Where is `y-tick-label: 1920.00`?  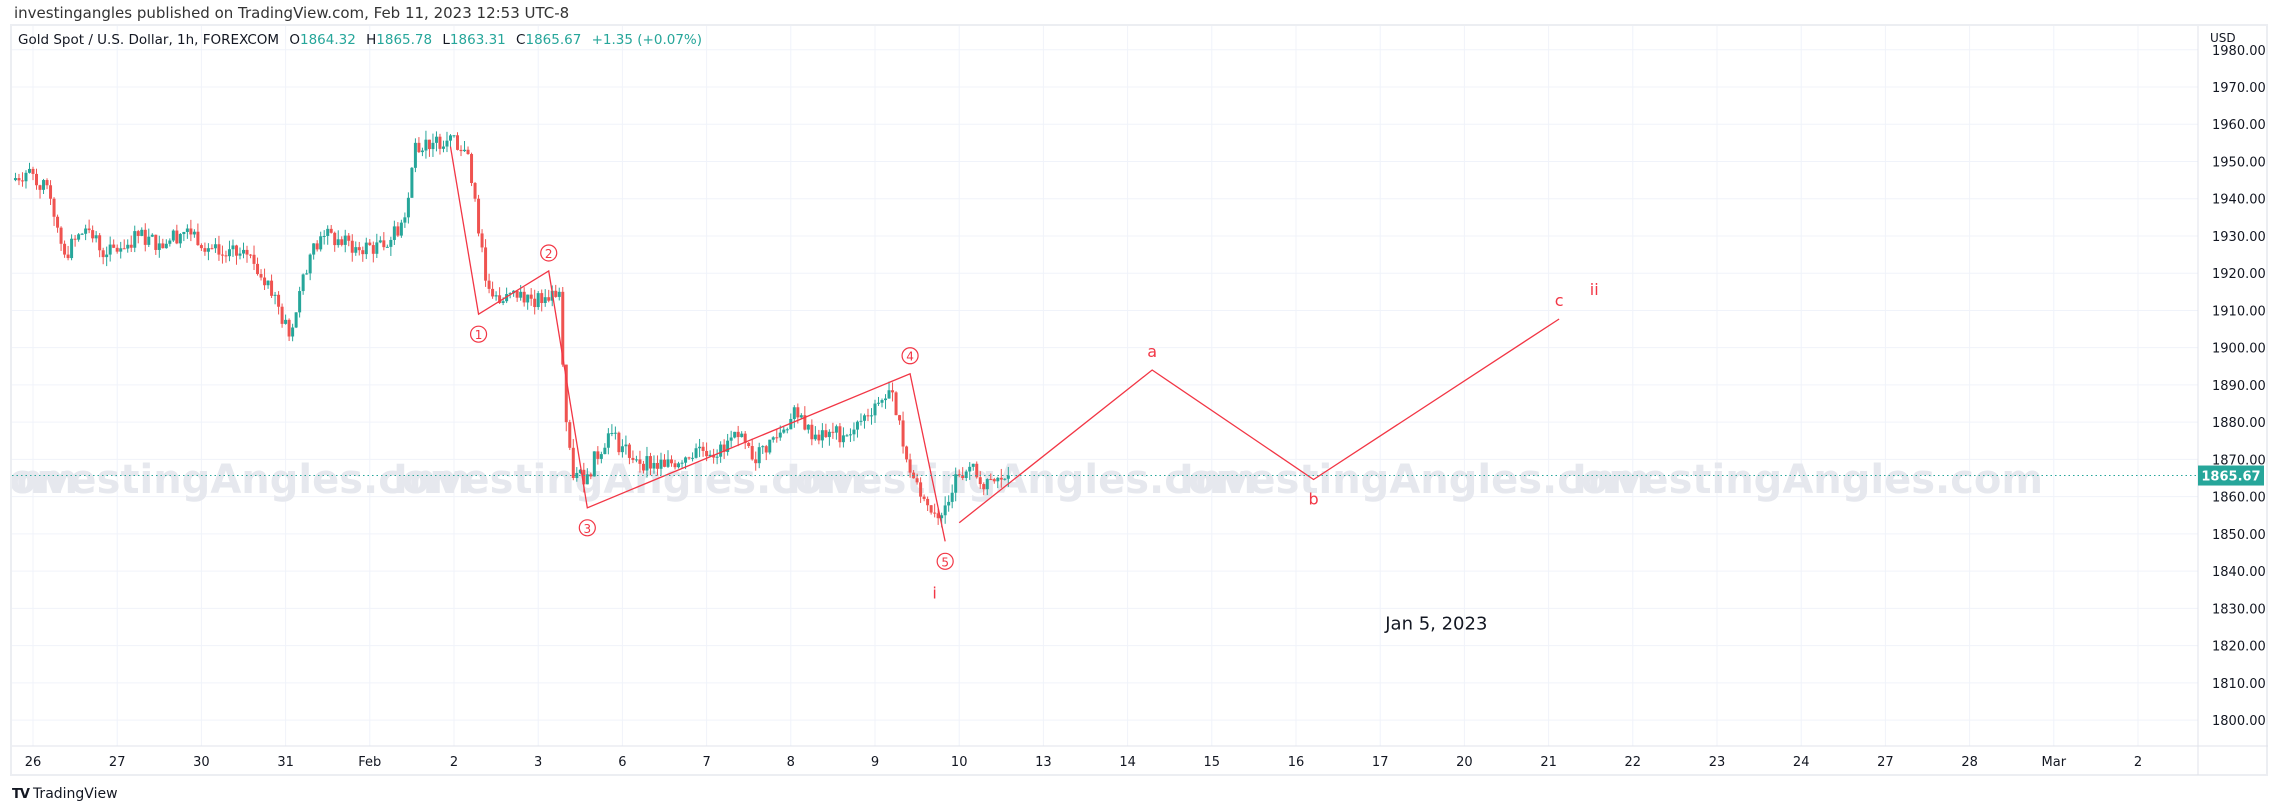
y-tick-label: 1920.00 is located at coordinates (2239, 274).